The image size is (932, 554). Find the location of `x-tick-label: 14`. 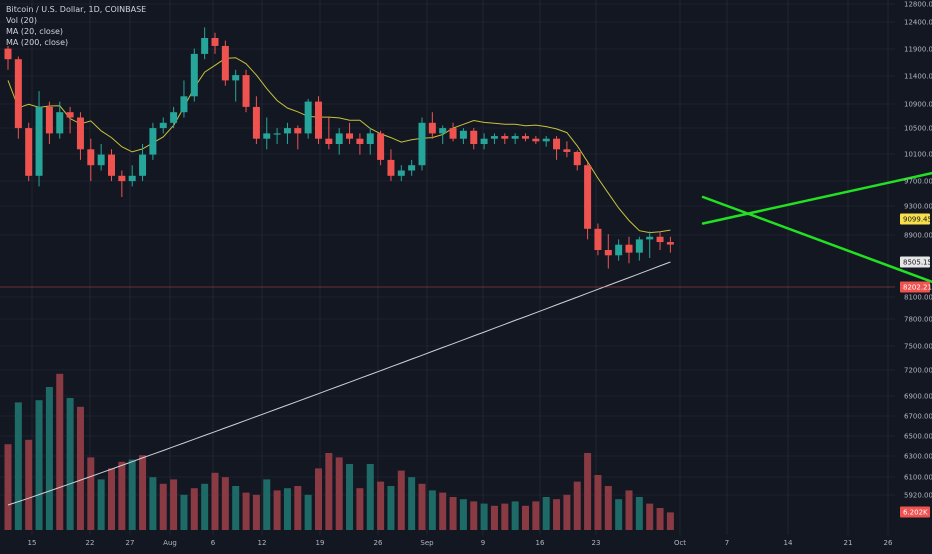

x-tick-label: 14 is located at coordinates (788, 543).